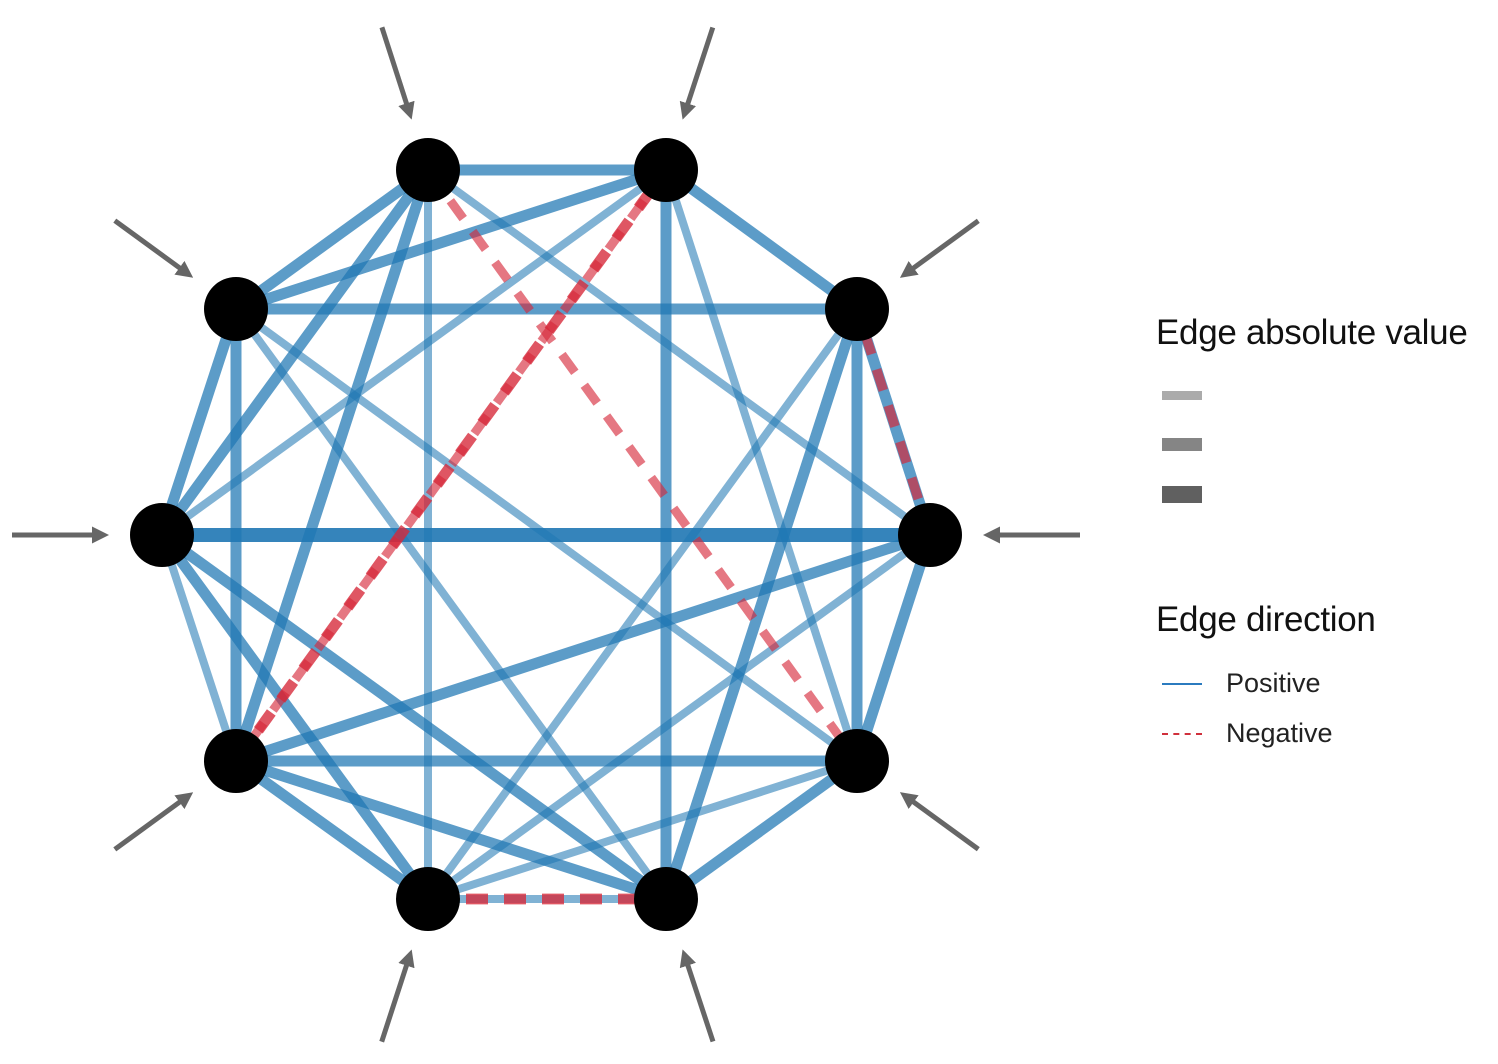 Image resolution: width=1498 pixels, height=1064 pixels. What do you see at coordinates (1266, 619) in the screenshot?
I see `legend-direction-title: Edge direction` at bounding box center [1266, 619].